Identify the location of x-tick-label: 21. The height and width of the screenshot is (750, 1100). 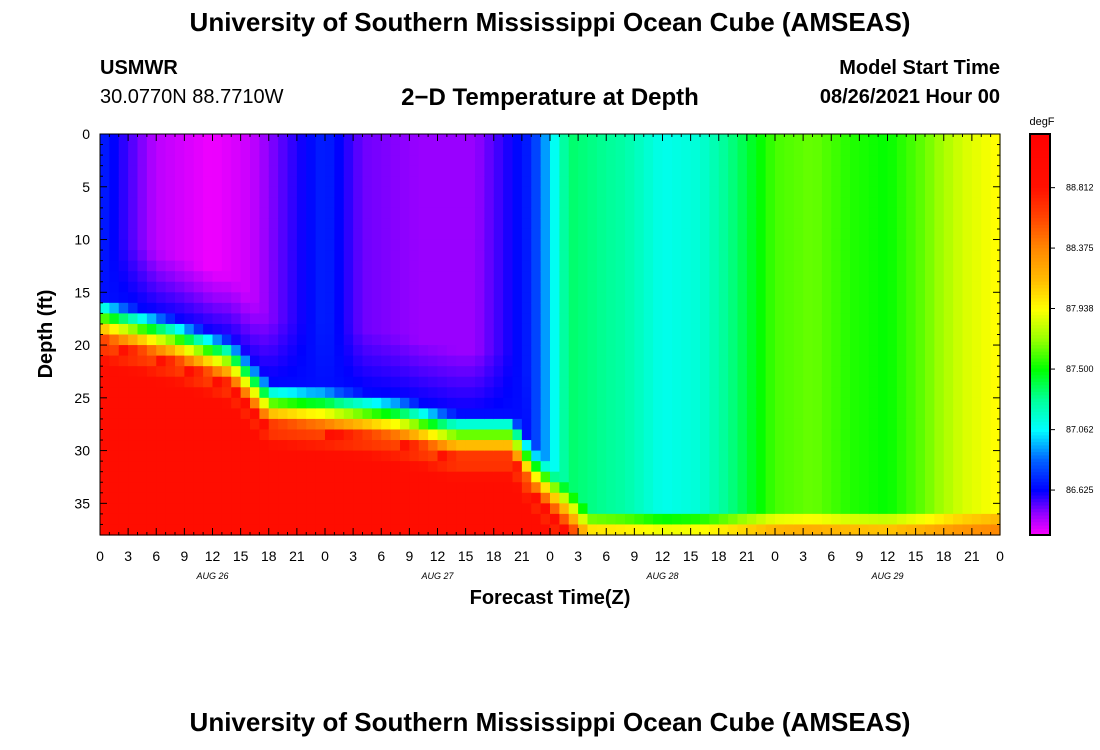
(972, 556).